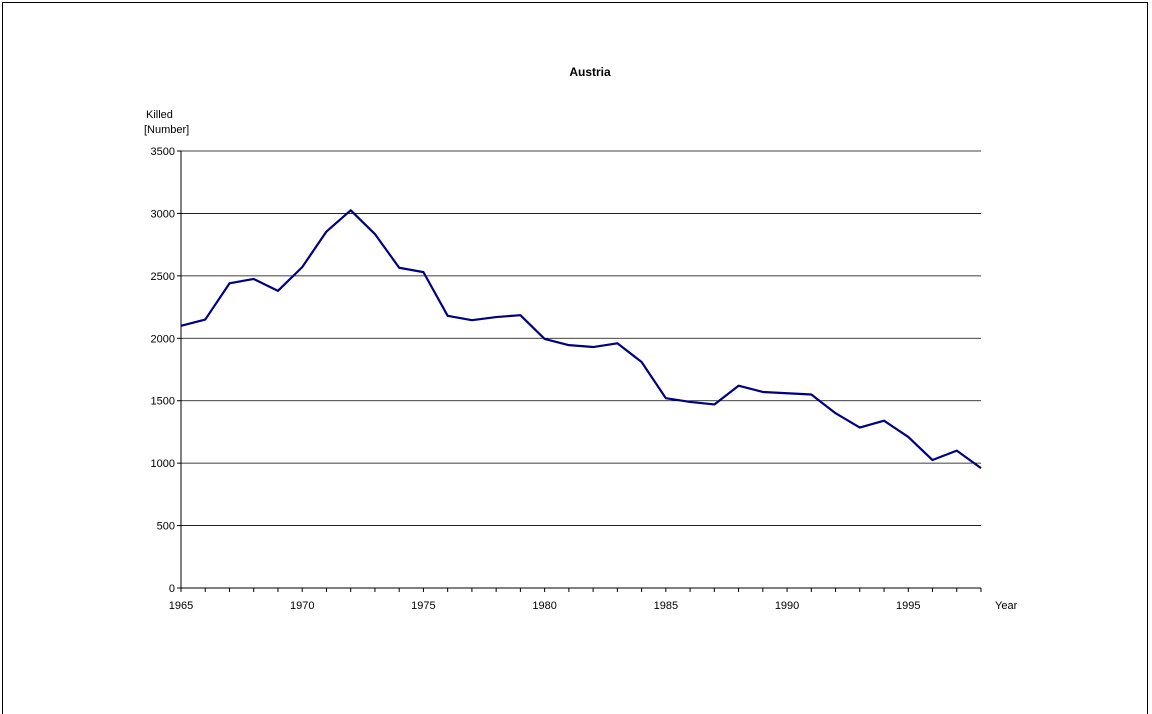 The width and height of the screenshot is (1152, 714). Describe the element at coordinates (166, 130) in the screenshot. I see `y-axis-label-line-2: [Number]` at that location.